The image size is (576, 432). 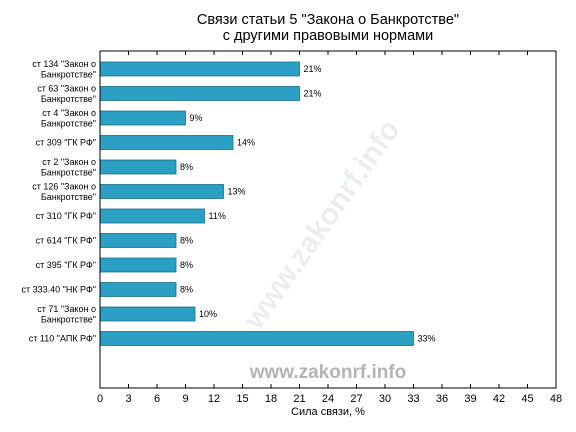 I want to click on value-label: 13%, so click(x=237, y=192).